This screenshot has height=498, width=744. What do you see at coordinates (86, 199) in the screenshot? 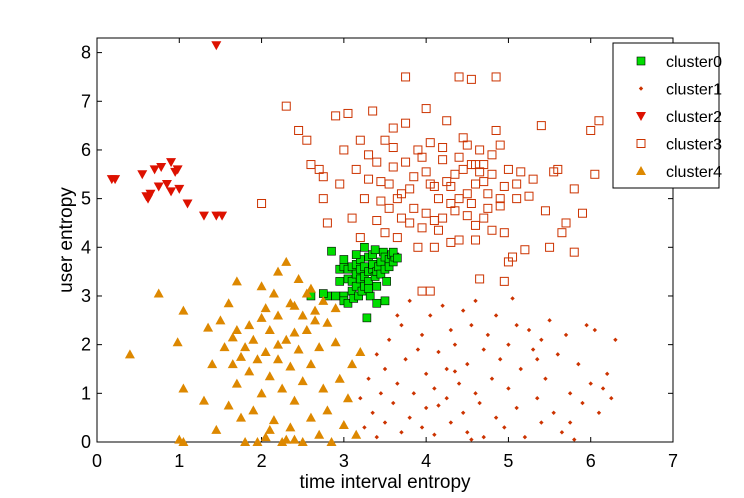
I see `y-tick-label: 5` at bounding box center [86, 199].